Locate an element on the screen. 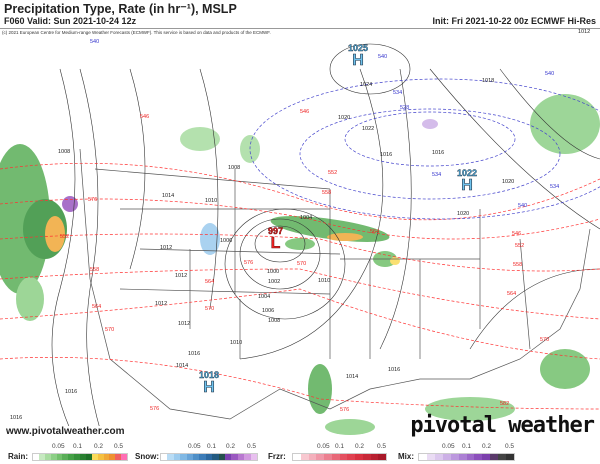 Image resolution: width=600 pixels, height=464 pixels. frzr-colorbar is located at coordinates (339, 457).